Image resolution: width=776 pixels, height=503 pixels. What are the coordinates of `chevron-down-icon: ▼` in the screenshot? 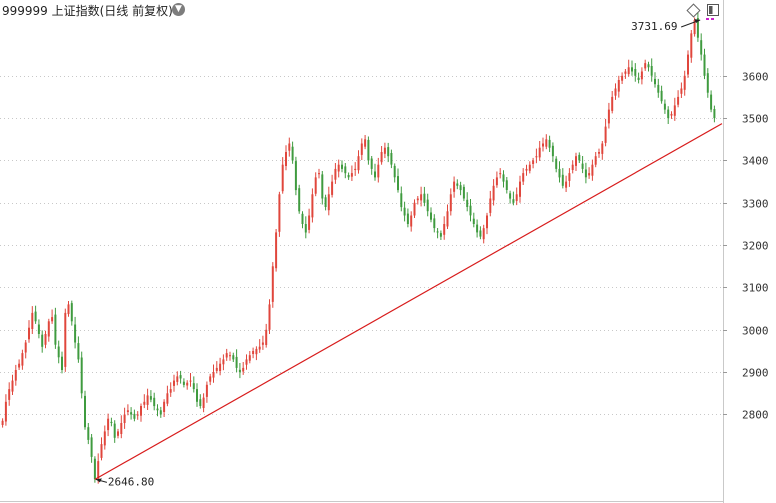 It's located at (178, 9).